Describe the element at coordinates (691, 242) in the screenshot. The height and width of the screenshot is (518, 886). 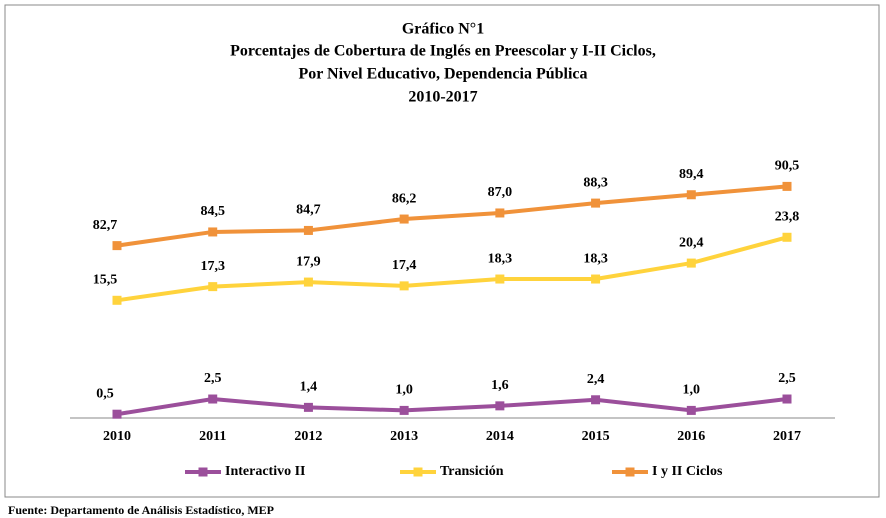
I see `data-label: 20,4` at that location.